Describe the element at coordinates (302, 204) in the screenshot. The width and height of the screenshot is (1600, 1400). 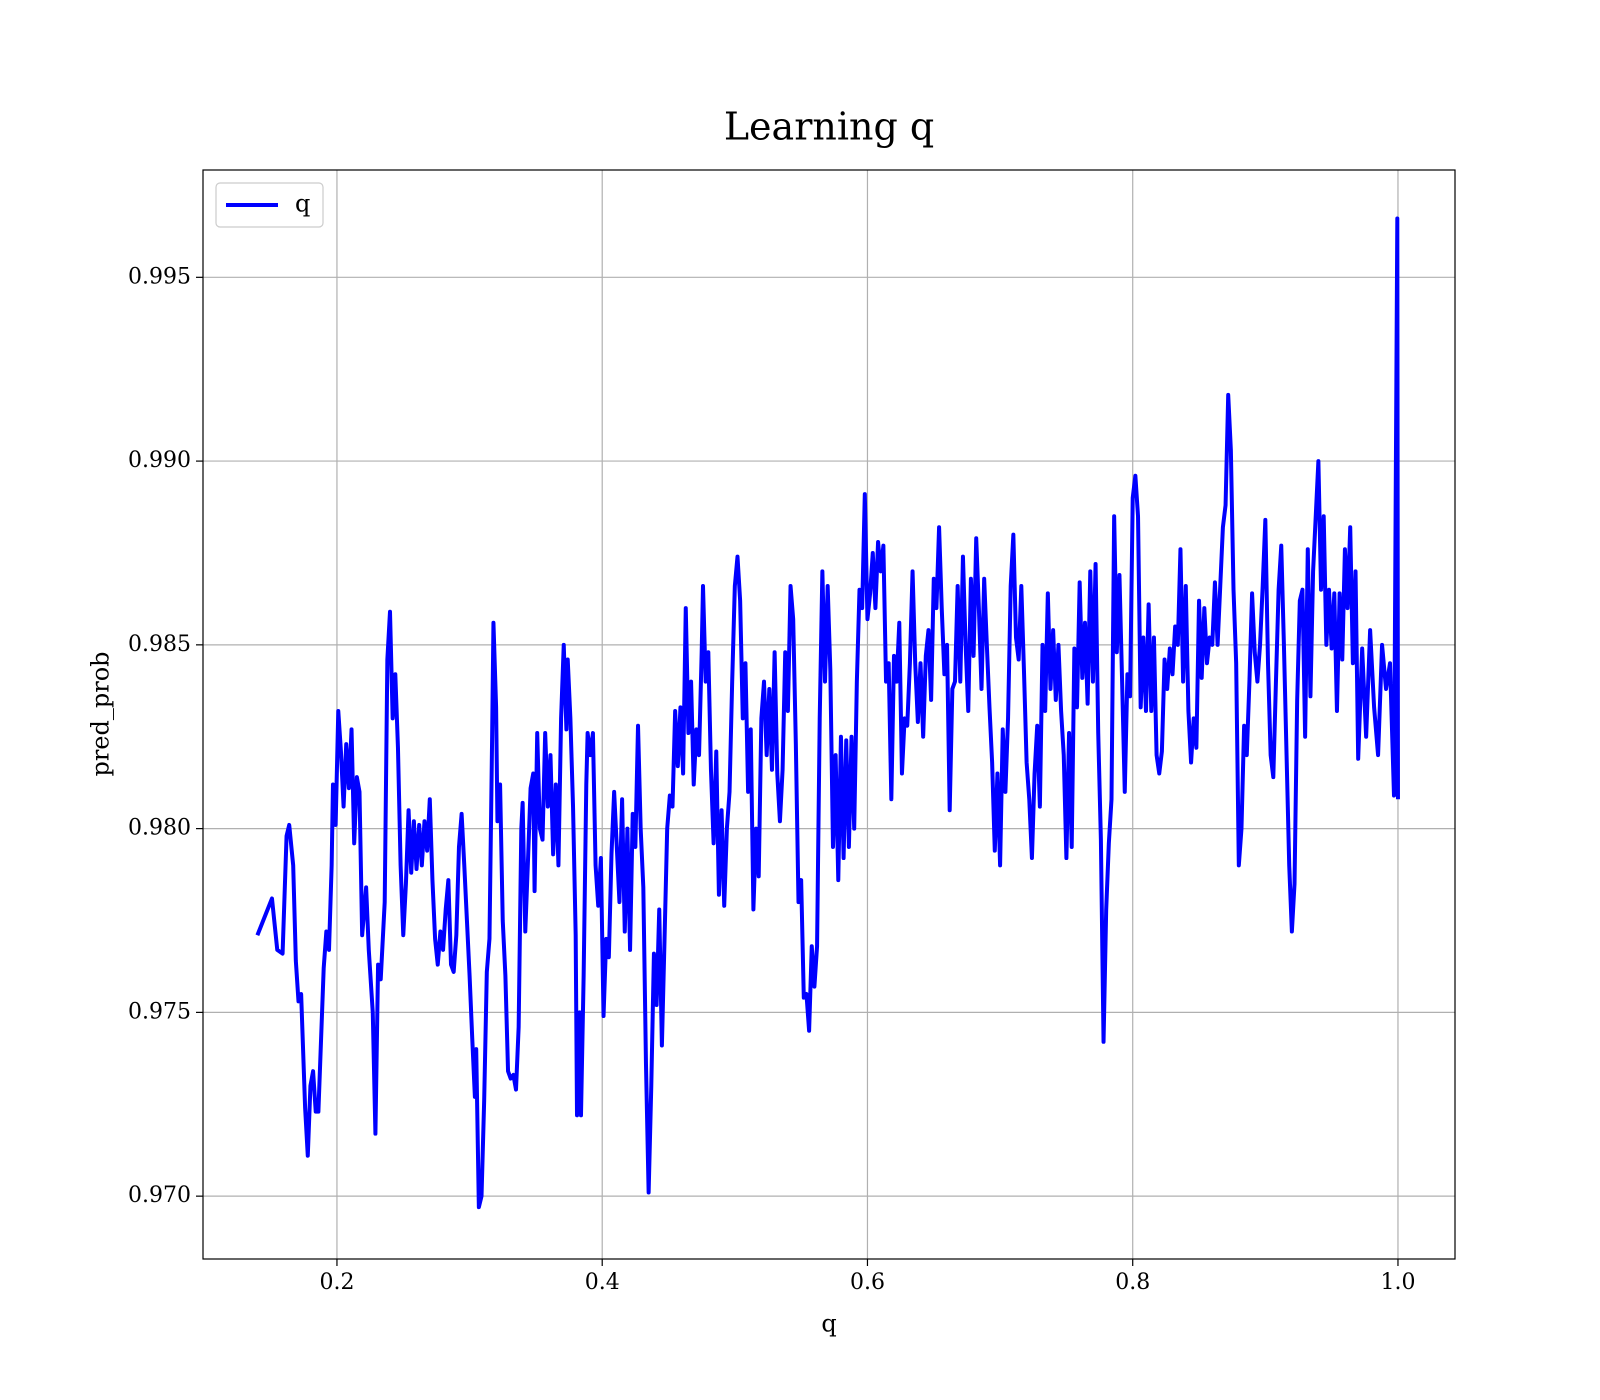
I see `legend-label: q` at that location.